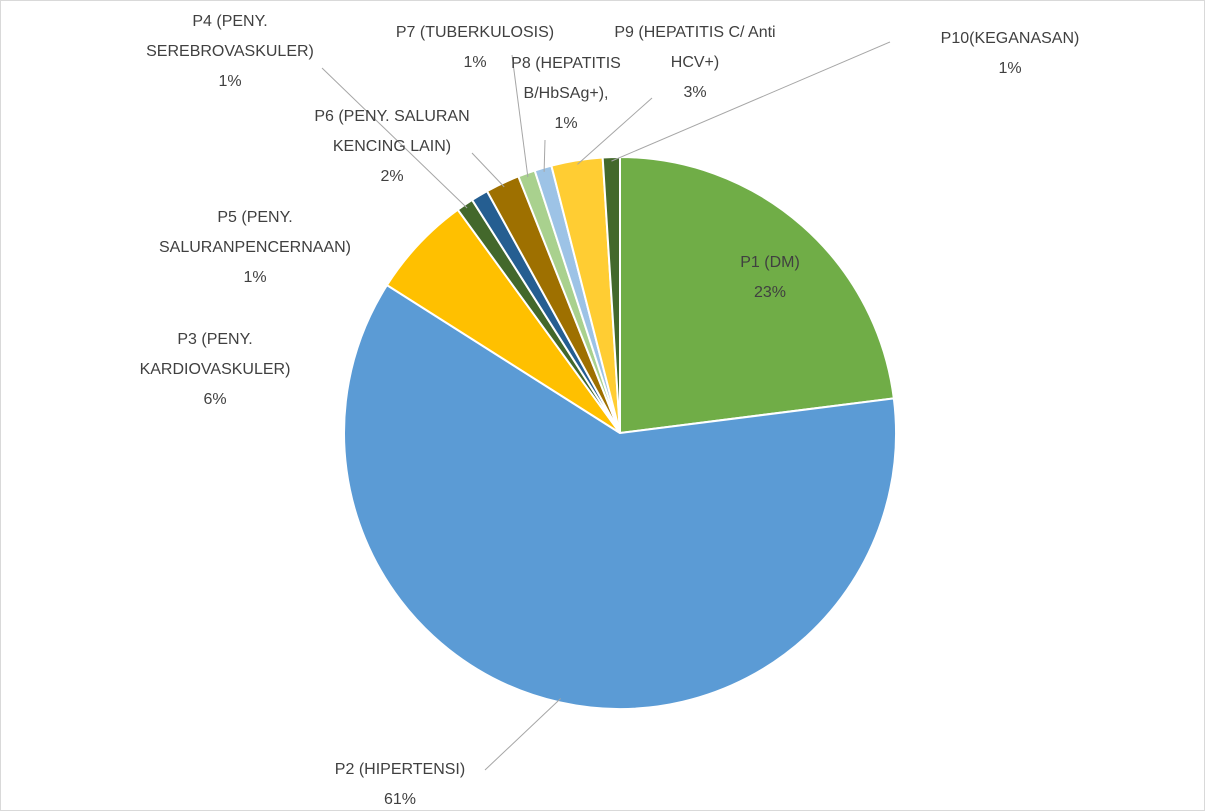 Image resolution: width=1205 pixels, height=811 pixels. I want to click on category-label: P9 (HEPATITIS C/ Anti HCV+), so click(695, 47).